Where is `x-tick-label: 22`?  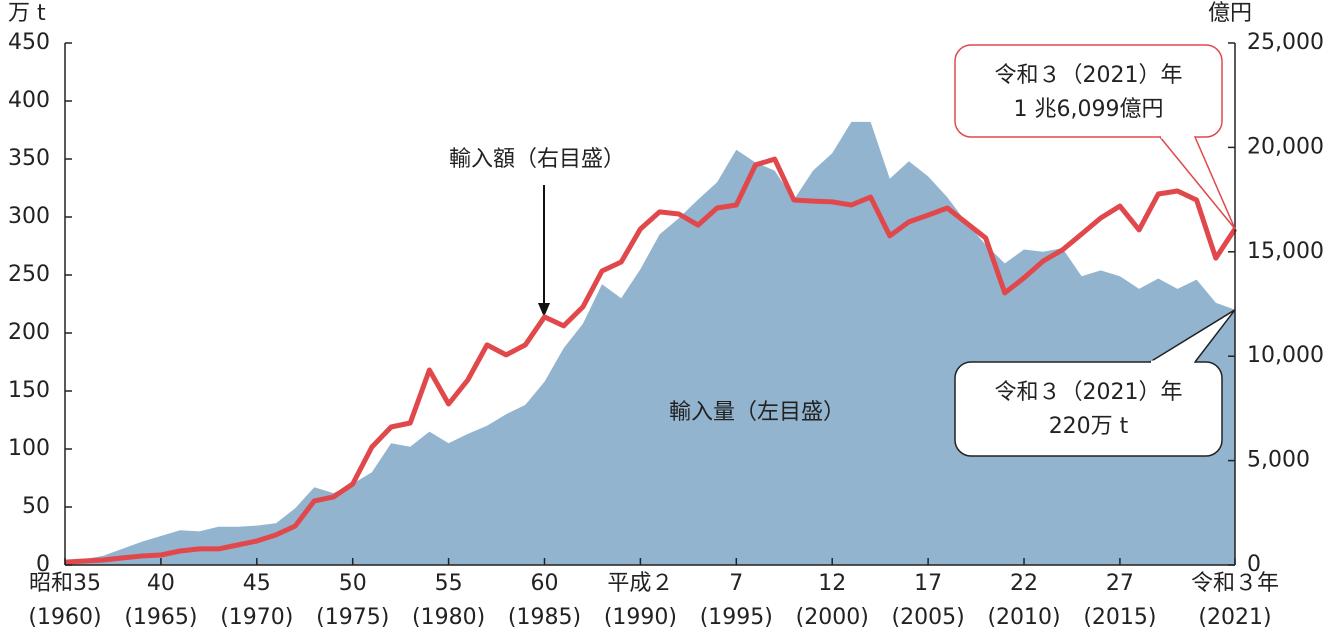 x-tick-label: 22 is located at coordinates (1024, 583).